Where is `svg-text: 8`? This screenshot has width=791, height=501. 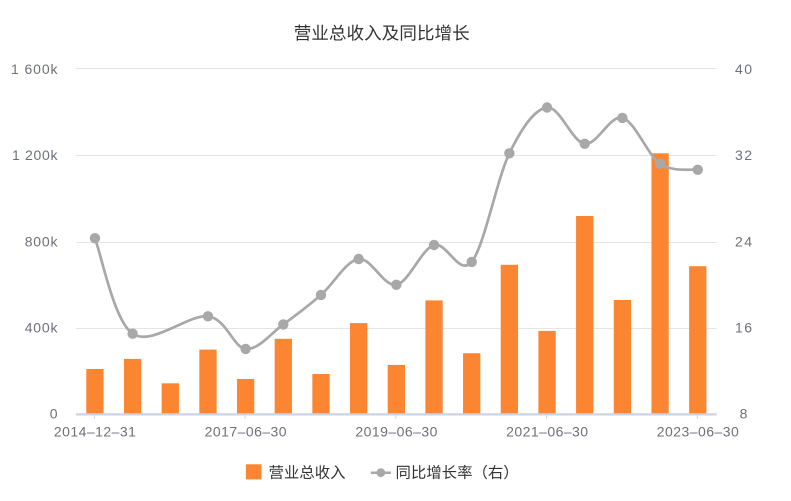
svg-text: 8 is located at coordinates (744, 414).